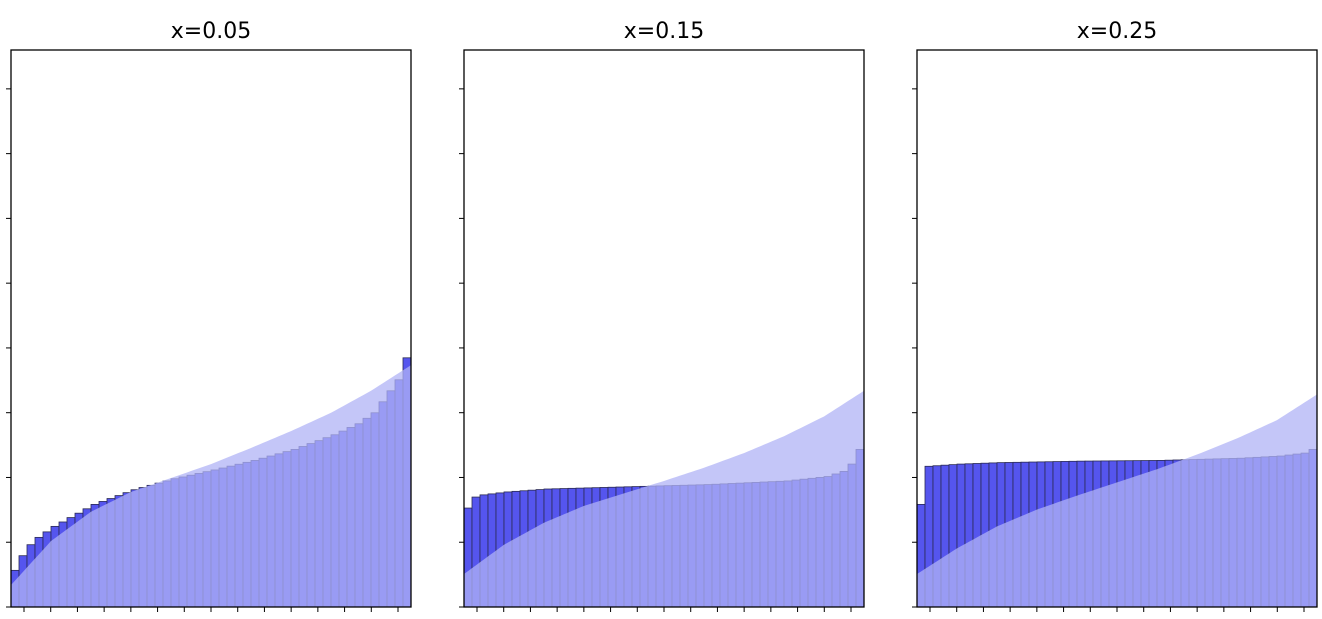 The image size is (1322, 619). I want to click on panel-title: x=0.05, so click(211, 31).